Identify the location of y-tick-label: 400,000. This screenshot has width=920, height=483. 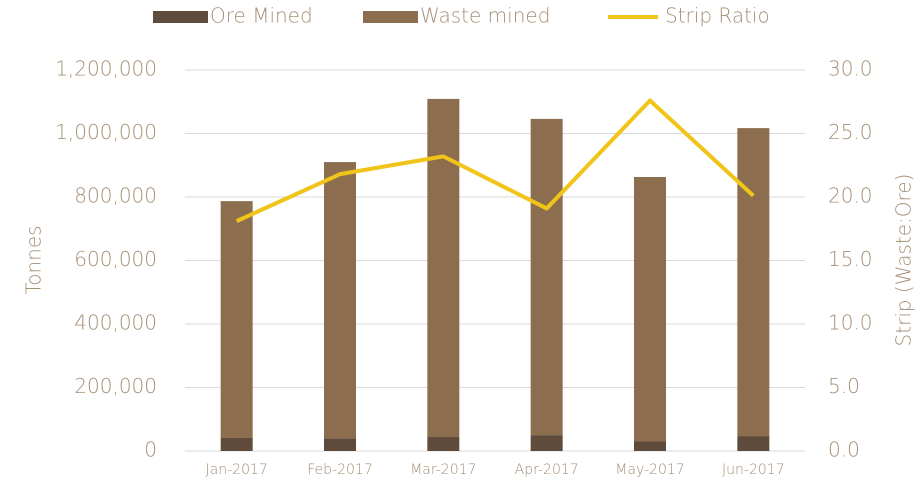
(115, 323).